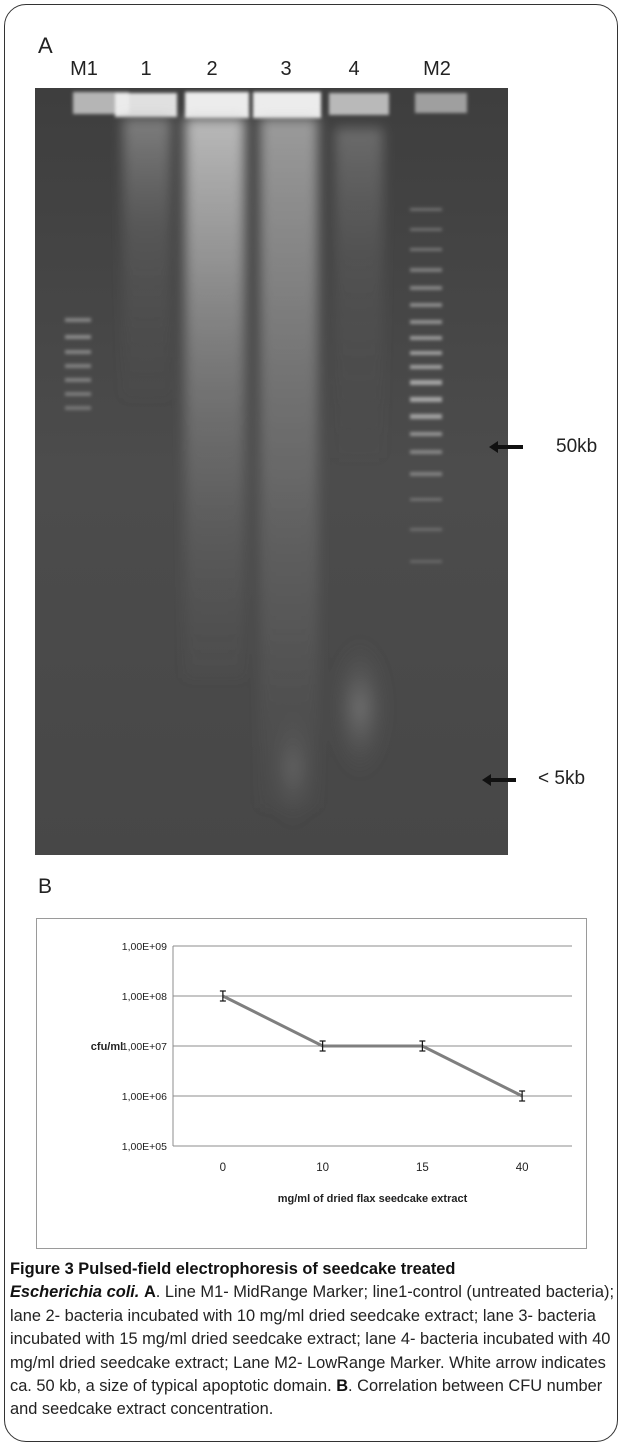 Image resolution: width=623 pixels, height=1448 pixels. Describe the element at coordinates (223, 1168) in the screenshot. I see `x-tick-label: 0` at that location.